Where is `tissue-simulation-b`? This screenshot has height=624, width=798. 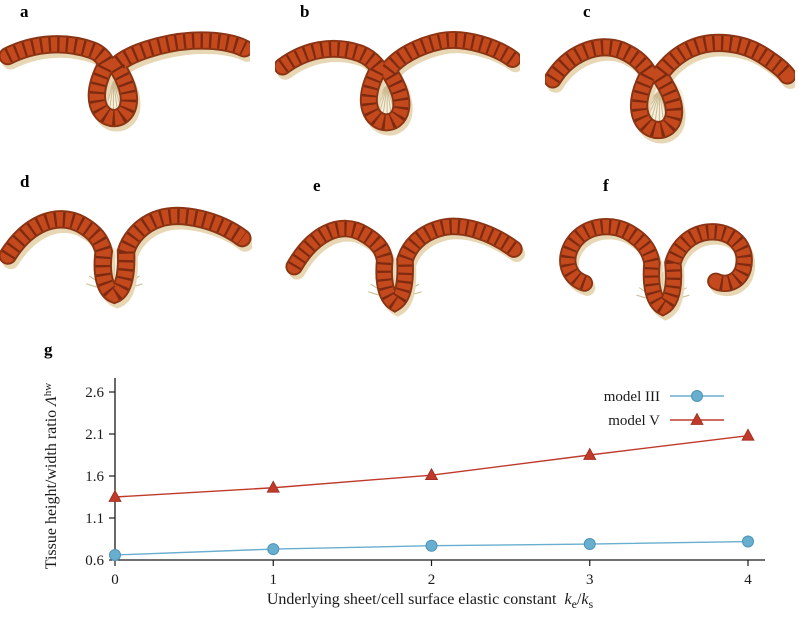
tissue-simulation-b is located at coordinates (397, 83).